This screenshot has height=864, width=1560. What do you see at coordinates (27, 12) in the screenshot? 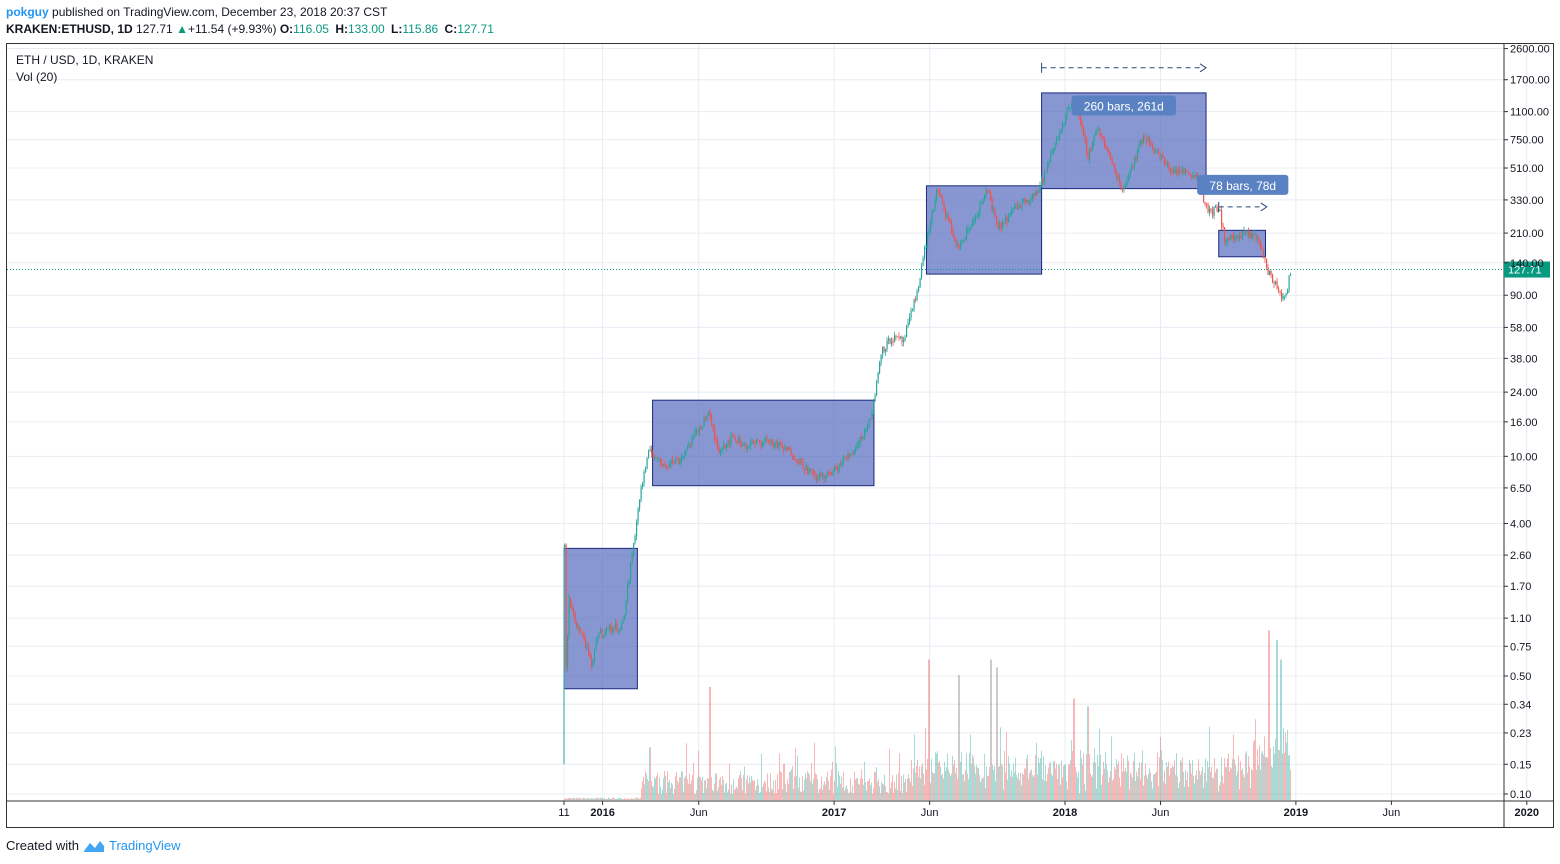
I see `author-name: pokguy` at bounding box center [27, 12].